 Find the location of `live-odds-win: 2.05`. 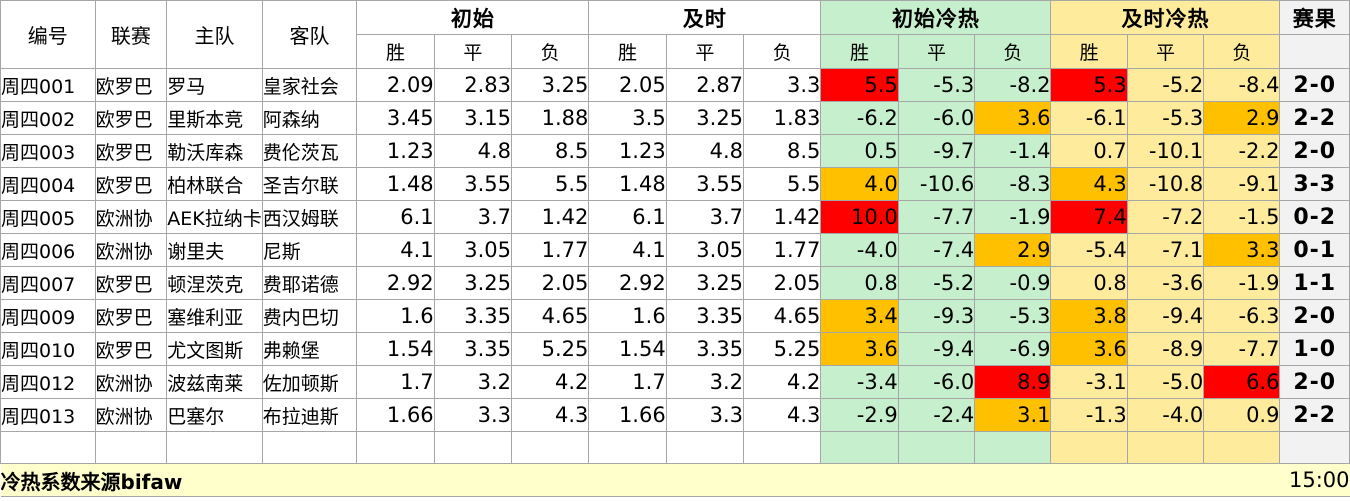

live-odds-win: 2.05 is located at coordinates (627, 85).